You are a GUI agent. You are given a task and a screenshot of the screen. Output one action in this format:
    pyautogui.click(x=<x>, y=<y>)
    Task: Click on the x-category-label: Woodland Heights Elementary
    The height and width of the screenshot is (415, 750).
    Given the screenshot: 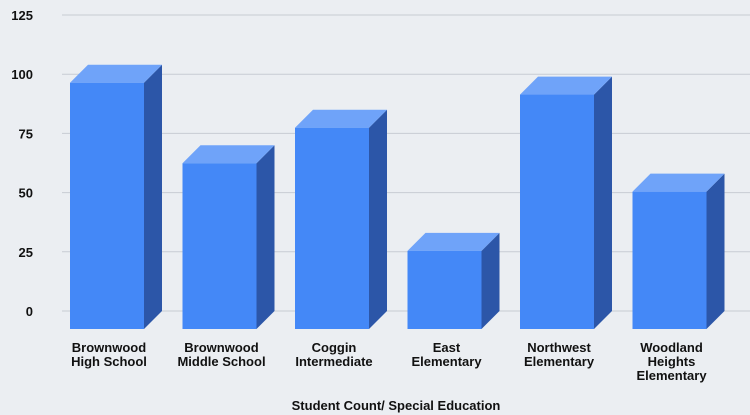 What is the action you would take?
    pyautogui.click(x=671, y=361)
    